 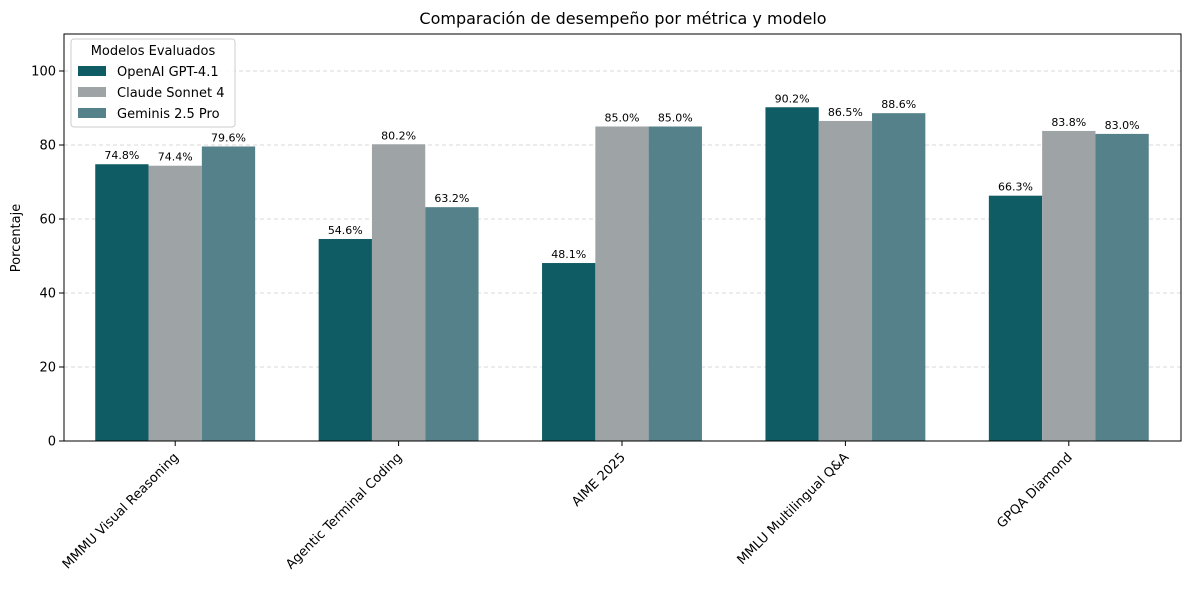 I want to click on x-tick-label: MMLU Multilingual Q&A, so click(x=794, y=509).